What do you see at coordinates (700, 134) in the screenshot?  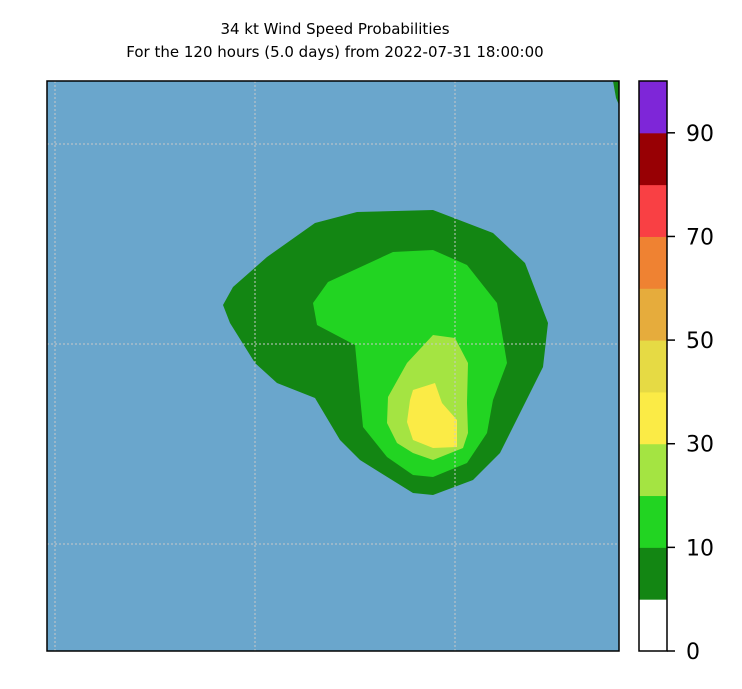 I see `colorbar-tick-label: 90` at bounding box center [700, 134].